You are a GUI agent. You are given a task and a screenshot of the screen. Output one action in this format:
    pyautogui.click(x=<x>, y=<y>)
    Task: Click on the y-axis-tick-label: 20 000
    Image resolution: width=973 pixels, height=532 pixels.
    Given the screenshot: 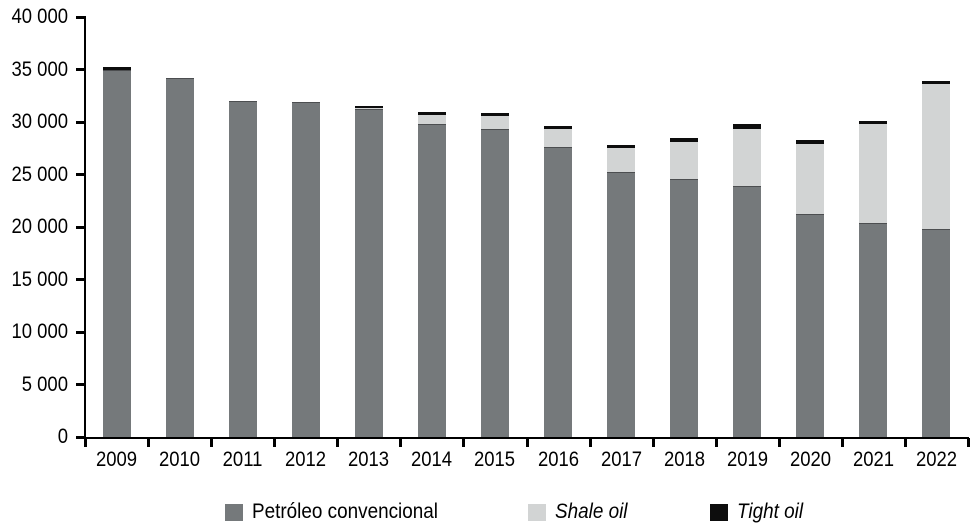 What is the action you would take?
    pyautogui.click(x=39, y=226)
    